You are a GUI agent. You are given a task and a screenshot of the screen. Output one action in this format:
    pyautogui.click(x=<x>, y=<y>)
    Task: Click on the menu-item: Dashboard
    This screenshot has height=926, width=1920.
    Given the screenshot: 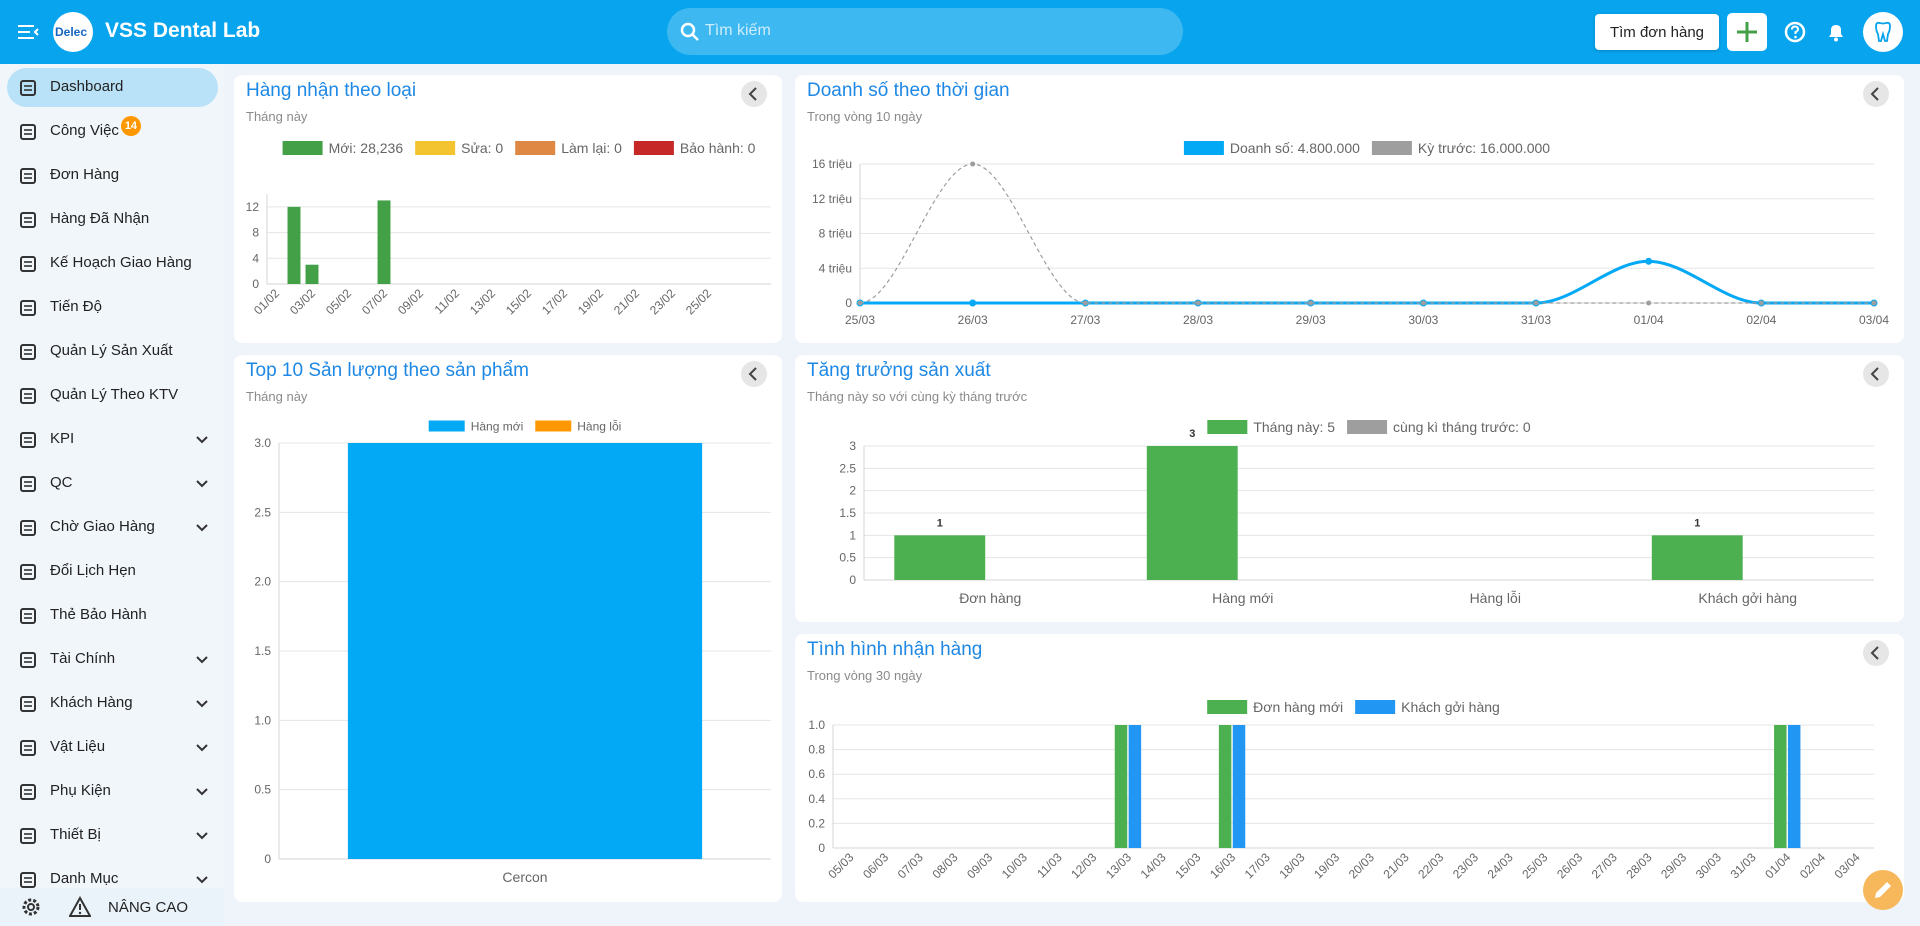 What is the action you would take?
    pyautogui.click(x=112, y=87)
    